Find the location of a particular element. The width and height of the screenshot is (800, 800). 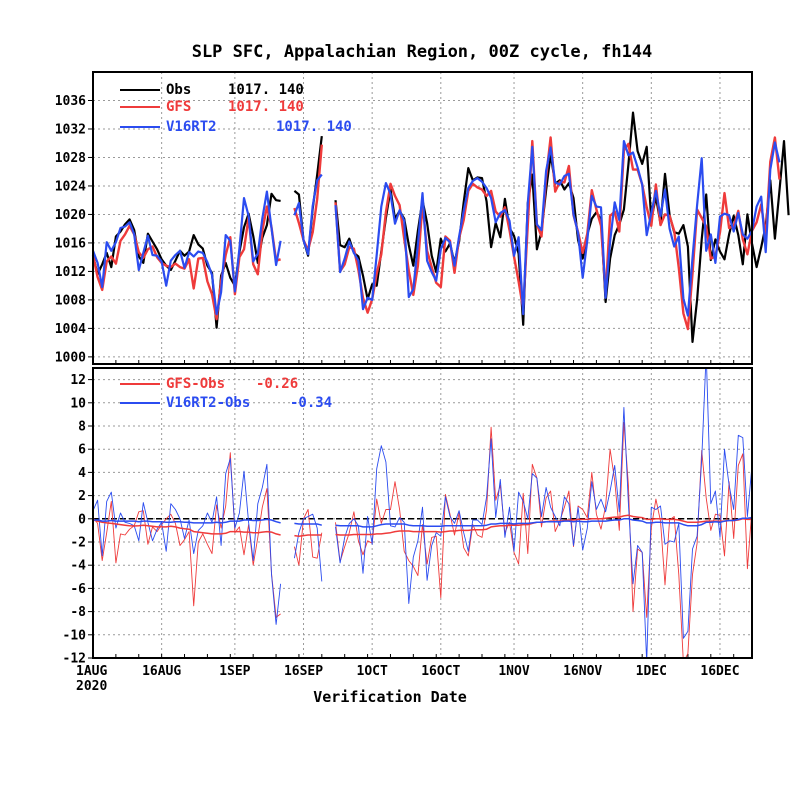

x-tick-label: 16SEP is located at coordinates (303, 671).